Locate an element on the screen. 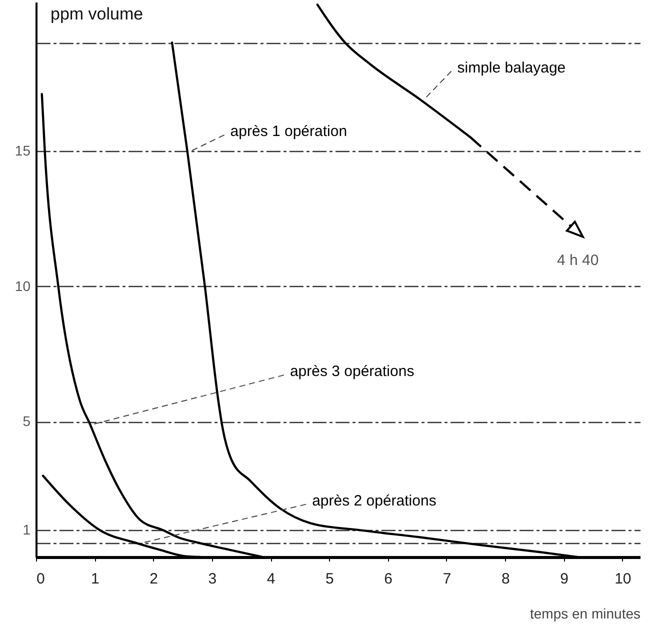  x-tick-label: 4 is located at coordinates (271, 579).